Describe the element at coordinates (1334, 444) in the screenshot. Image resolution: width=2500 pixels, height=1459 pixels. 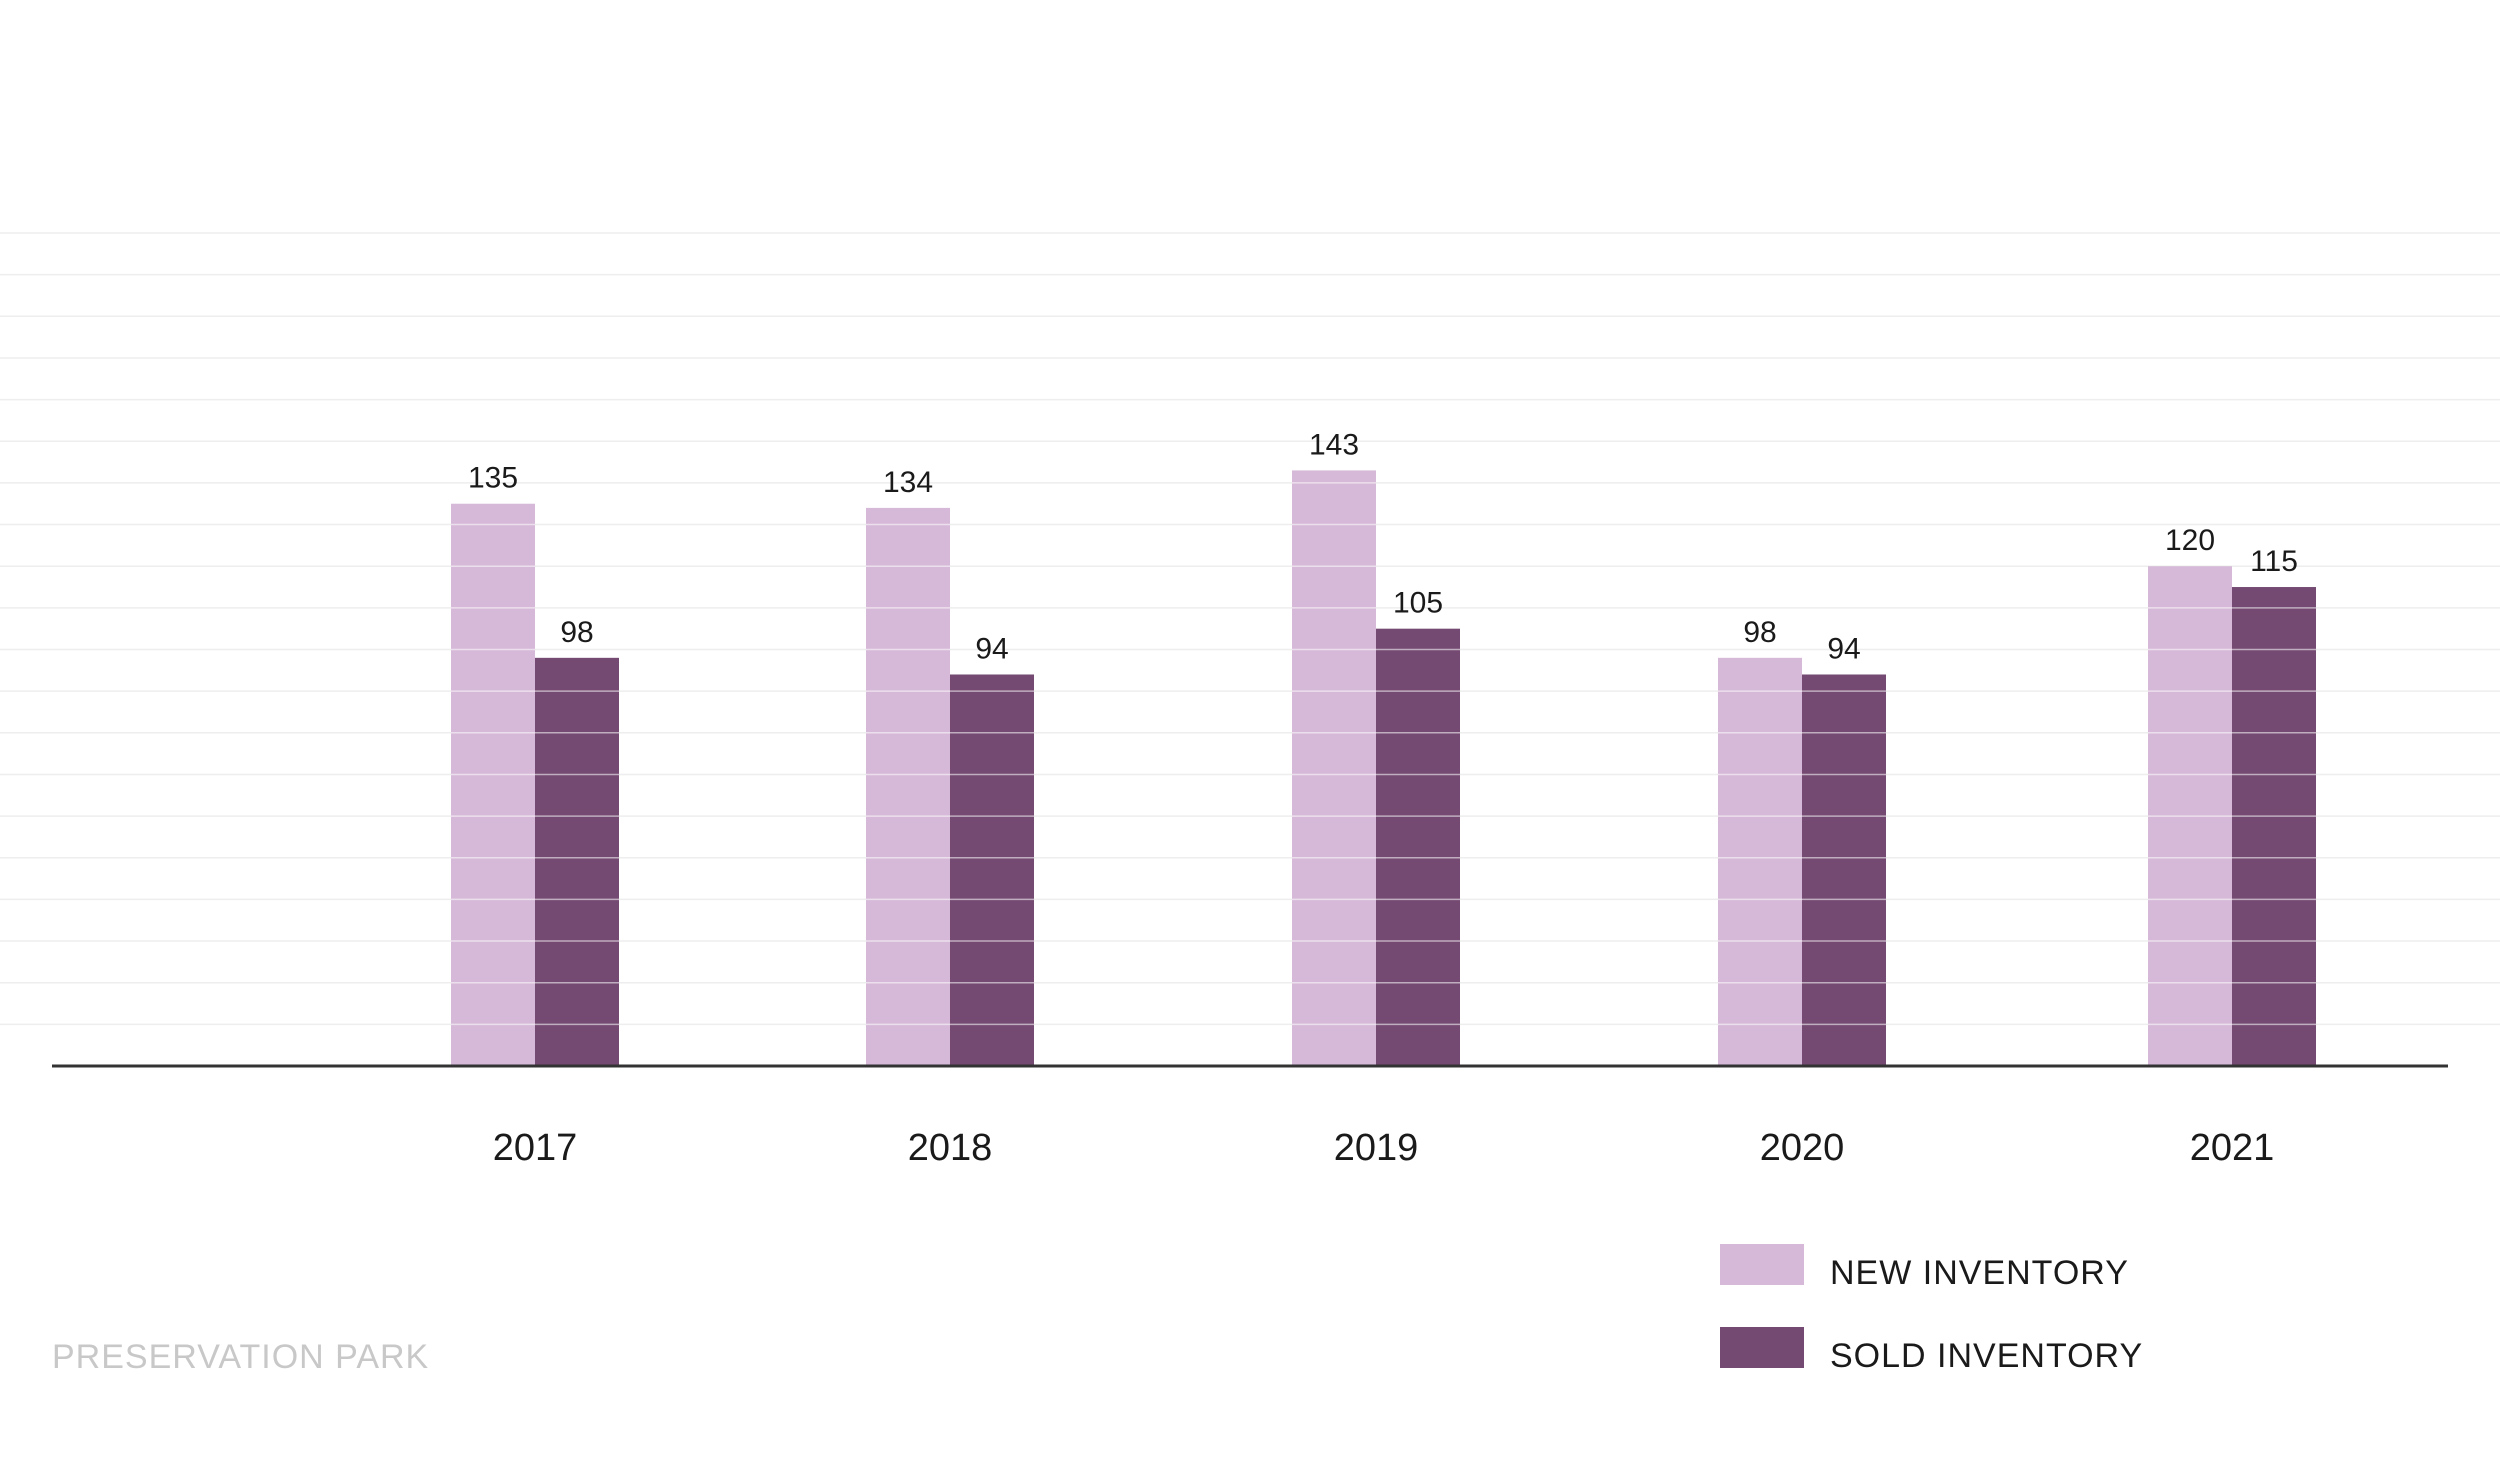
I see `data-label-new-inventory-2019: 143` at that location.